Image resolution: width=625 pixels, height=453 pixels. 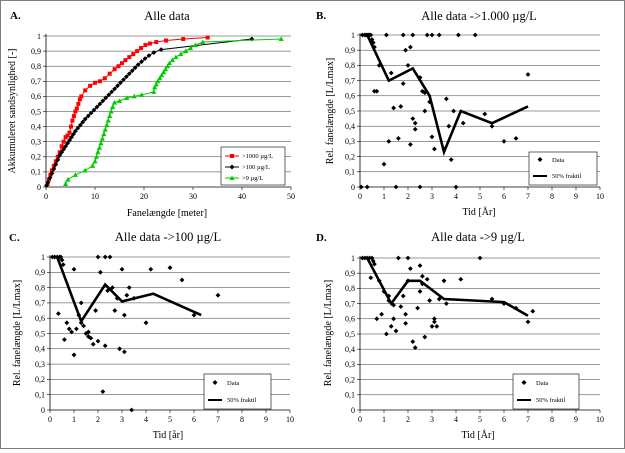 I want to click on panel-d-y-tick-label: 0,3, so click(x=350, y=364).